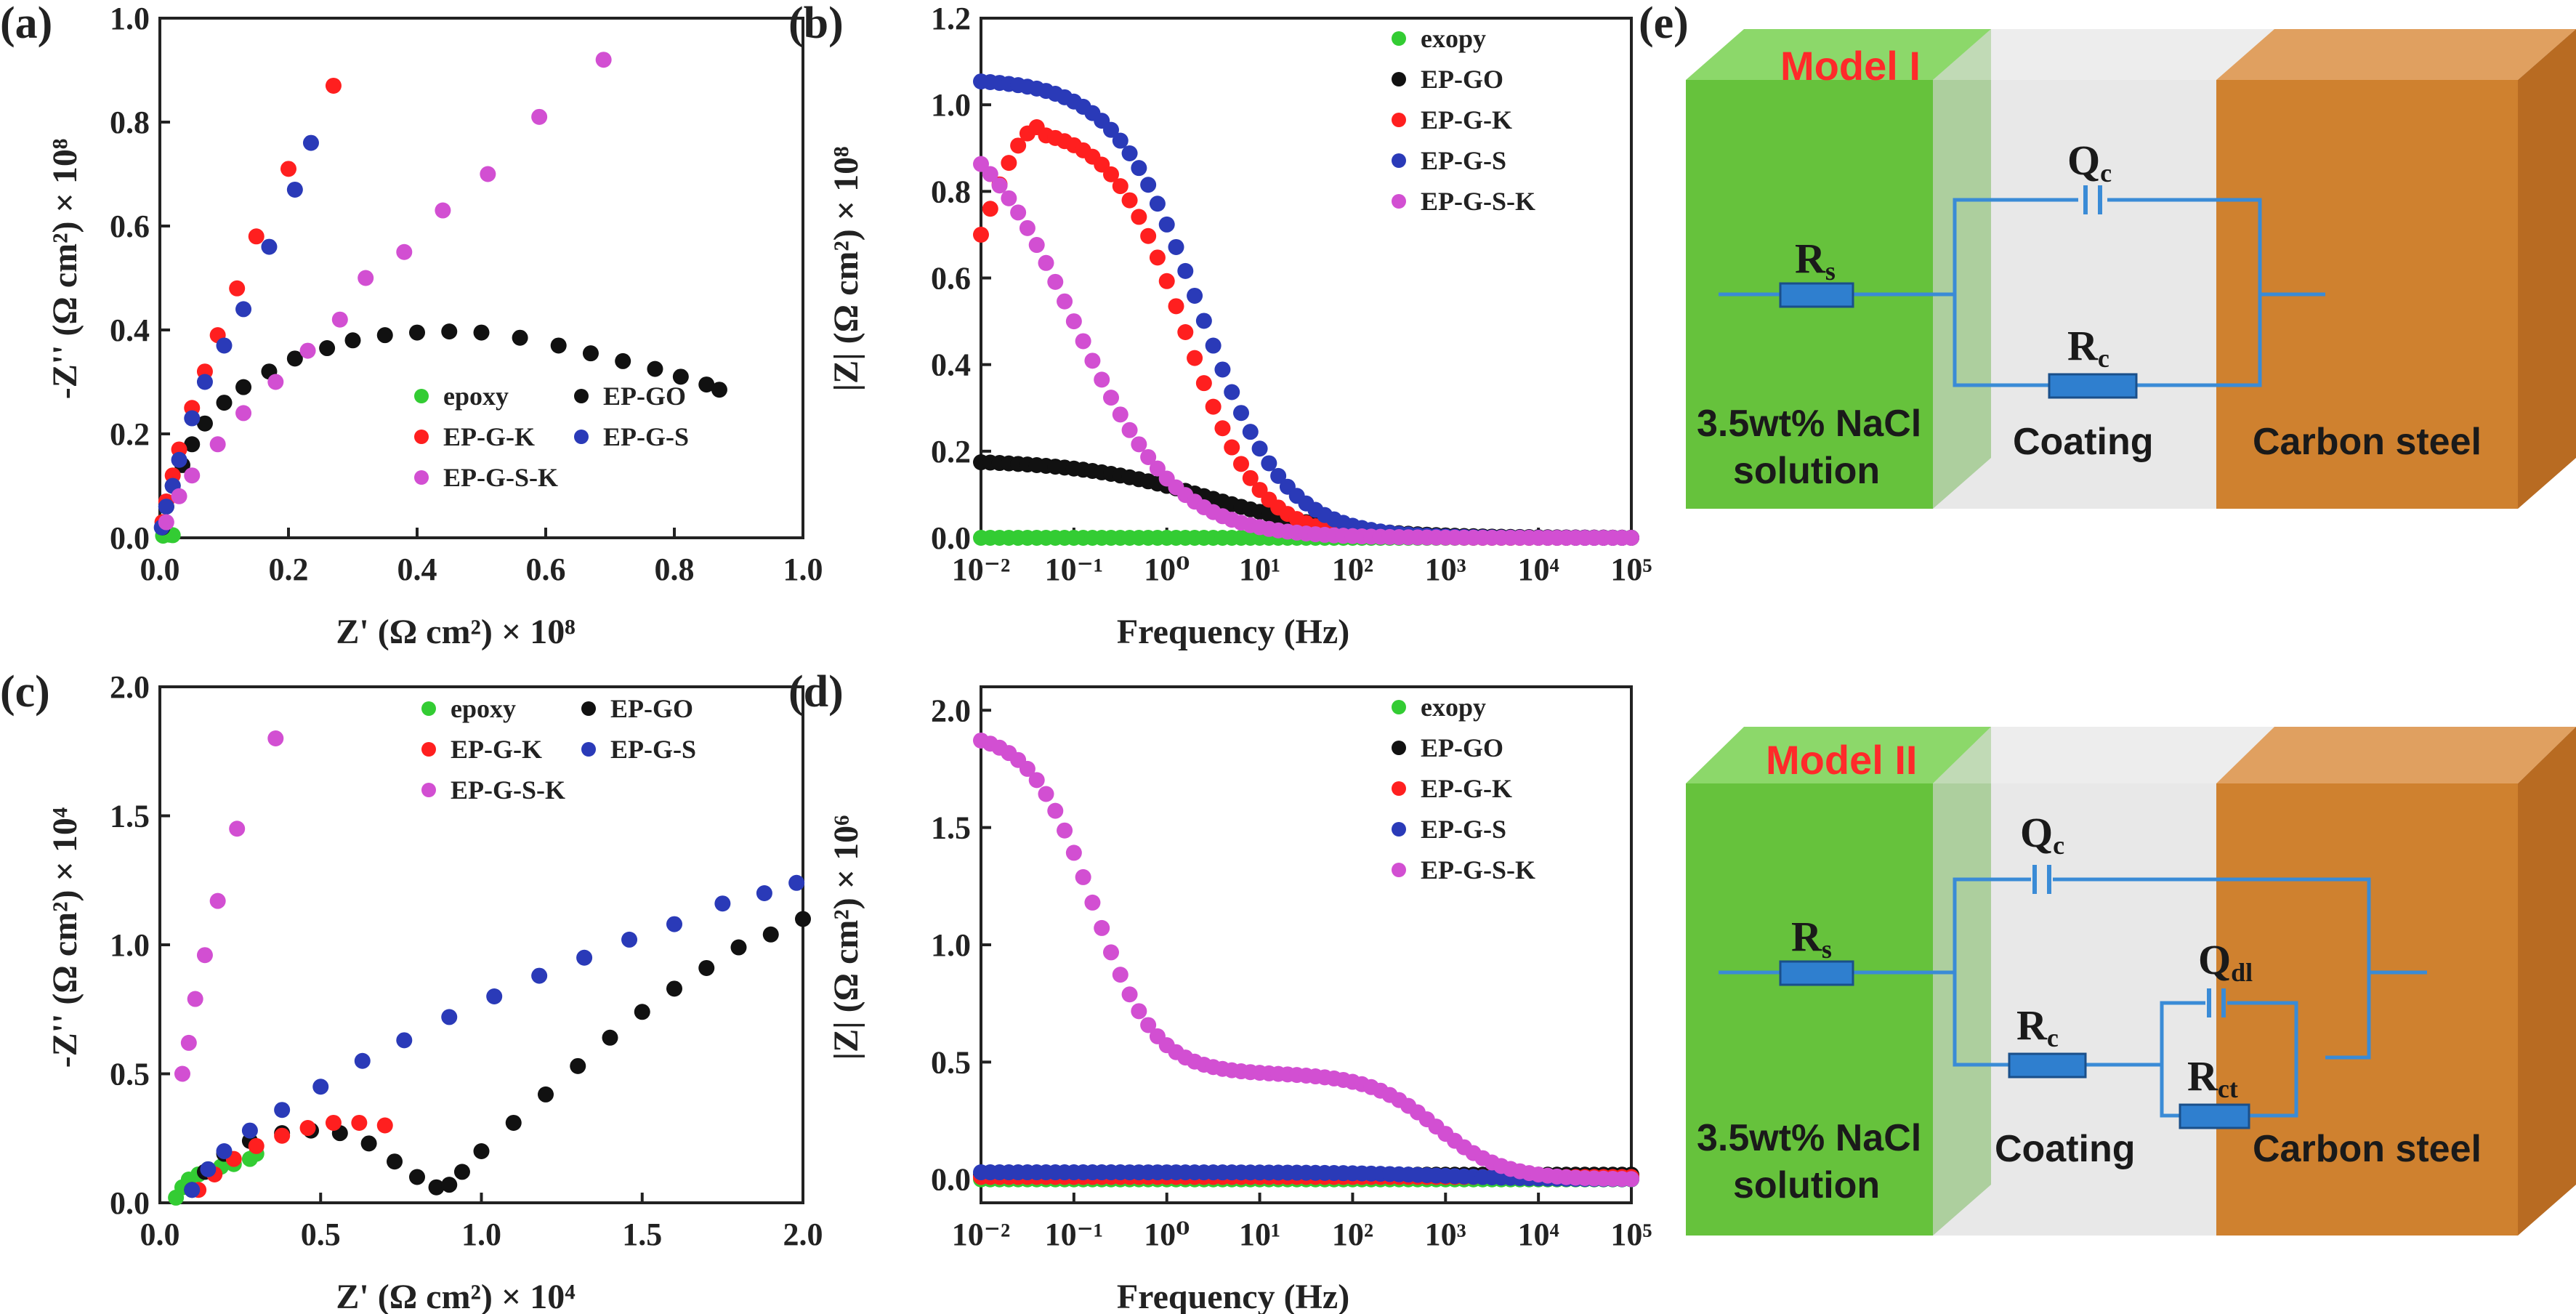 The image size is (2576, 1314). What do you see at coordinates (951, 18) in the screenshot?
I see `y-tick-label-b: 1.2` at bounding box center [951, 18].